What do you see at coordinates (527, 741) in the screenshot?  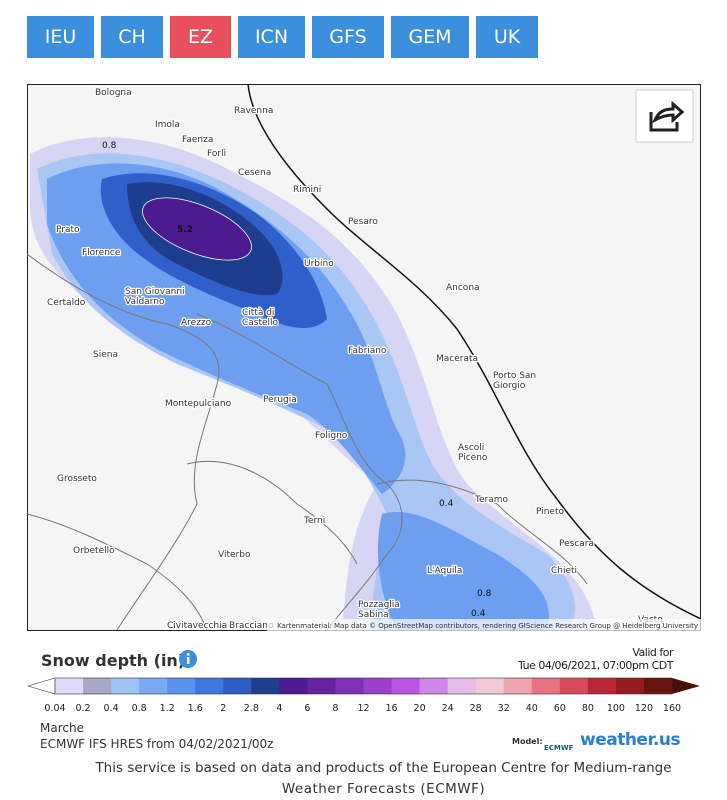 I see `model-label: Model:` at bounding box center [527, 741].